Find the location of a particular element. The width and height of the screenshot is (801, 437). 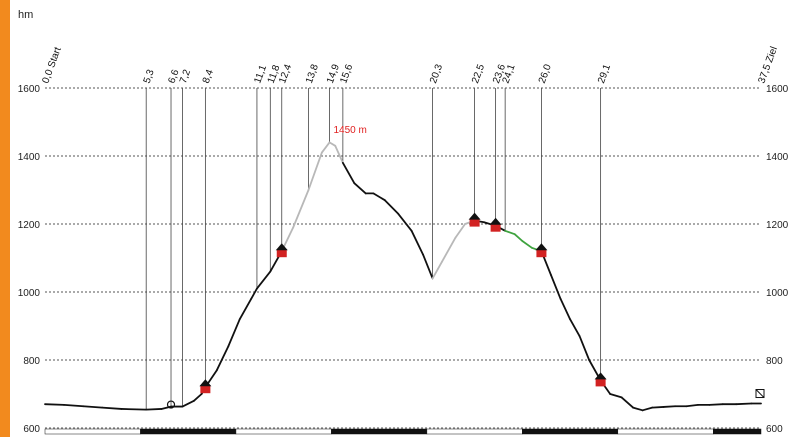

start-marker-icon is located at coordinates (171, 404).